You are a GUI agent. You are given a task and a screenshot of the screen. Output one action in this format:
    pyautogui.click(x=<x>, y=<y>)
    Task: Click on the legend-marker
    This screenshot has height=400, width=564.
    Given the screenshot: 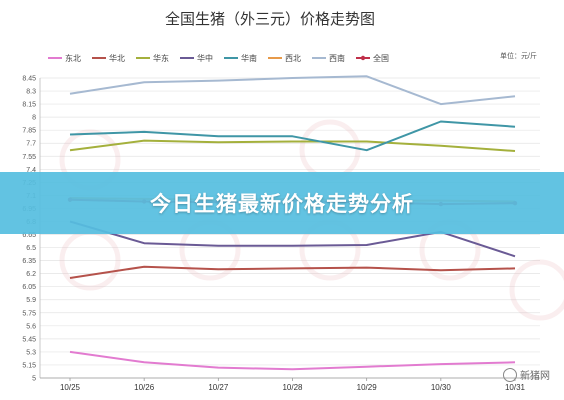 What is the action you would take?
    pyautogui.click(x=363, y=58)
    